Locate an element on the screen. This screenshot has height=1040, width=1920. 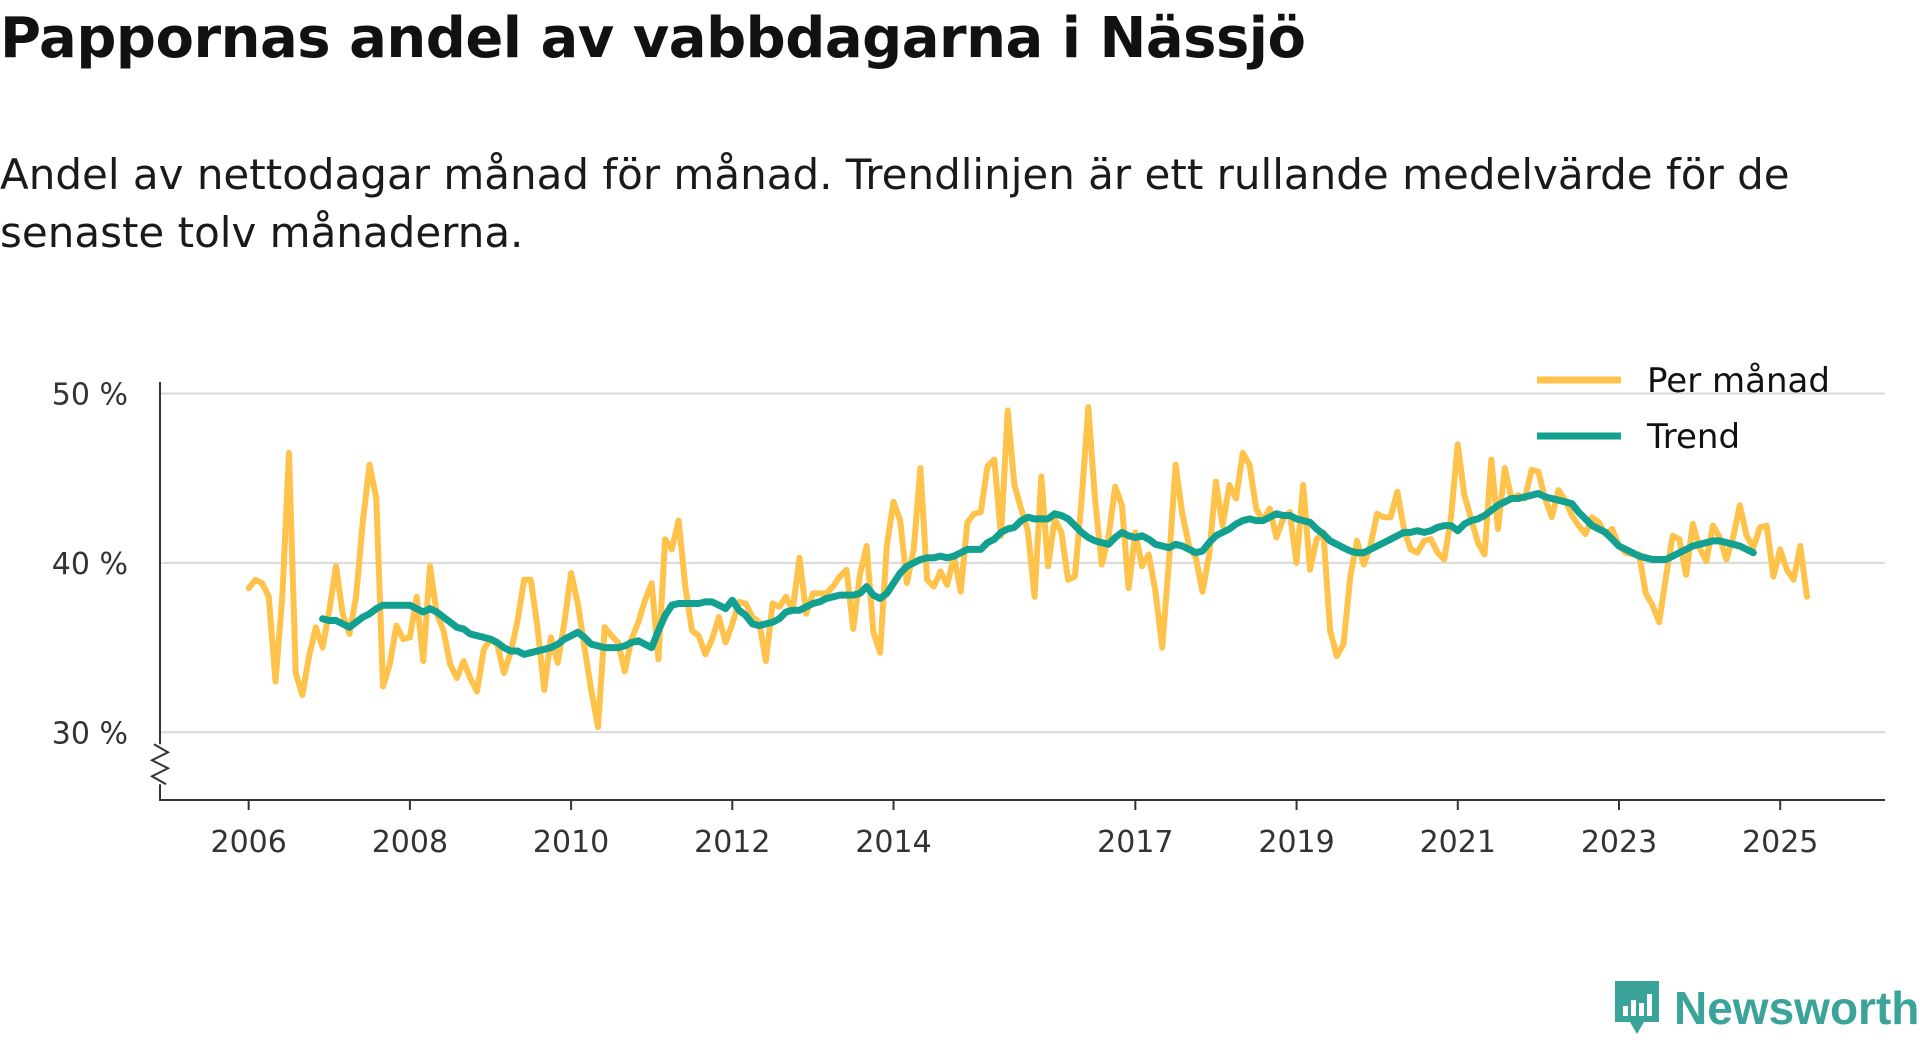
legend-label-trend: Trend is located at coordinates (1693, 437).